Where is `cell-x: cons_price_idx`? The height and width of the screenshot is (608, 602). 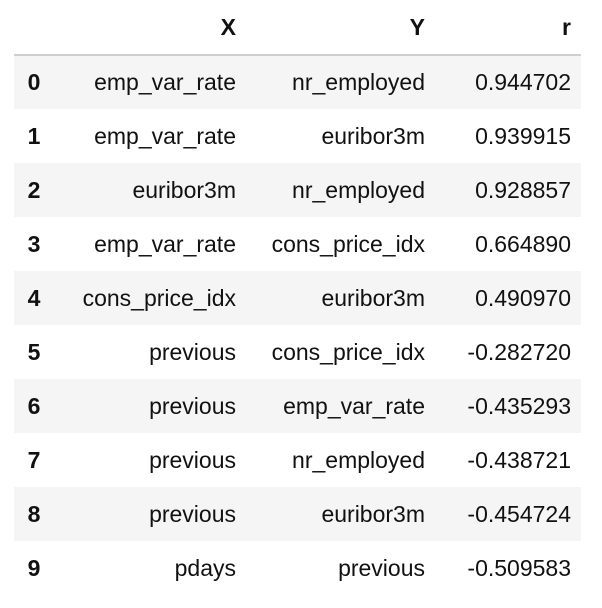
cell-x: cons_price_idx is located at coordinates (159, 297).